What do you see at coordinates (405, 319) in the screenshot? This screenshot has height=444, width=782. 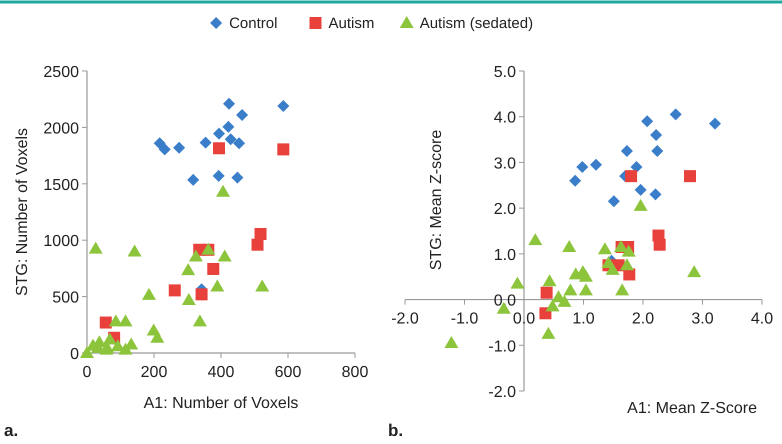 I see `x-tick-label: -2.0` at bounding box center [405, 319].